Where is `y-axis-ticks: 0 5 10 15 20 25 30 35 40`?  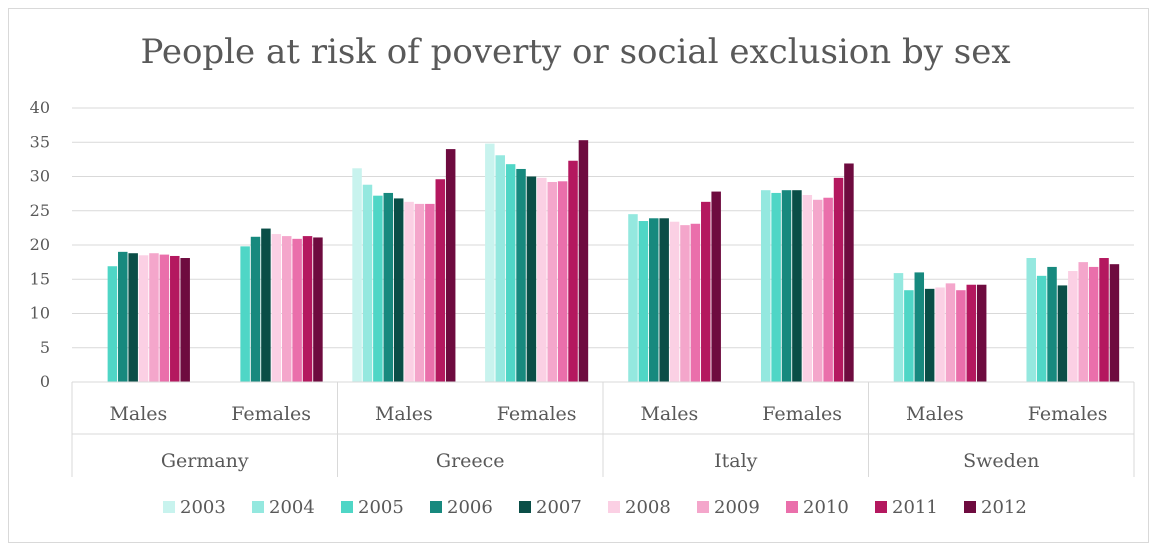
y-axis-ticks: 0 5 10 15 20 25 30 35 40 is located at coordinates (40, 244).